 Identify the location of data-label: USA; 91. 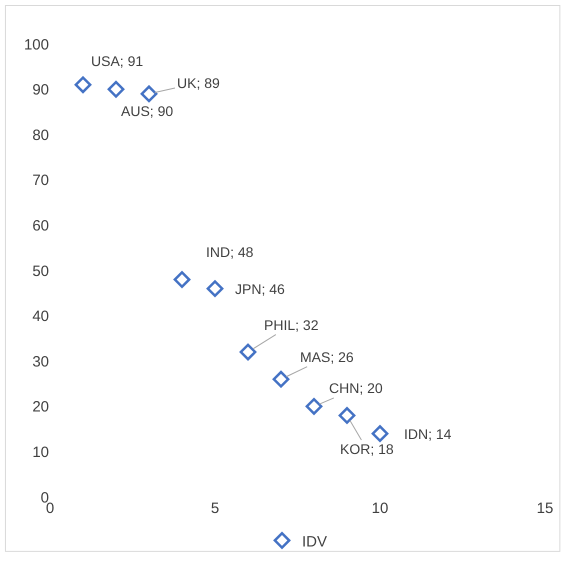
(117, 61).